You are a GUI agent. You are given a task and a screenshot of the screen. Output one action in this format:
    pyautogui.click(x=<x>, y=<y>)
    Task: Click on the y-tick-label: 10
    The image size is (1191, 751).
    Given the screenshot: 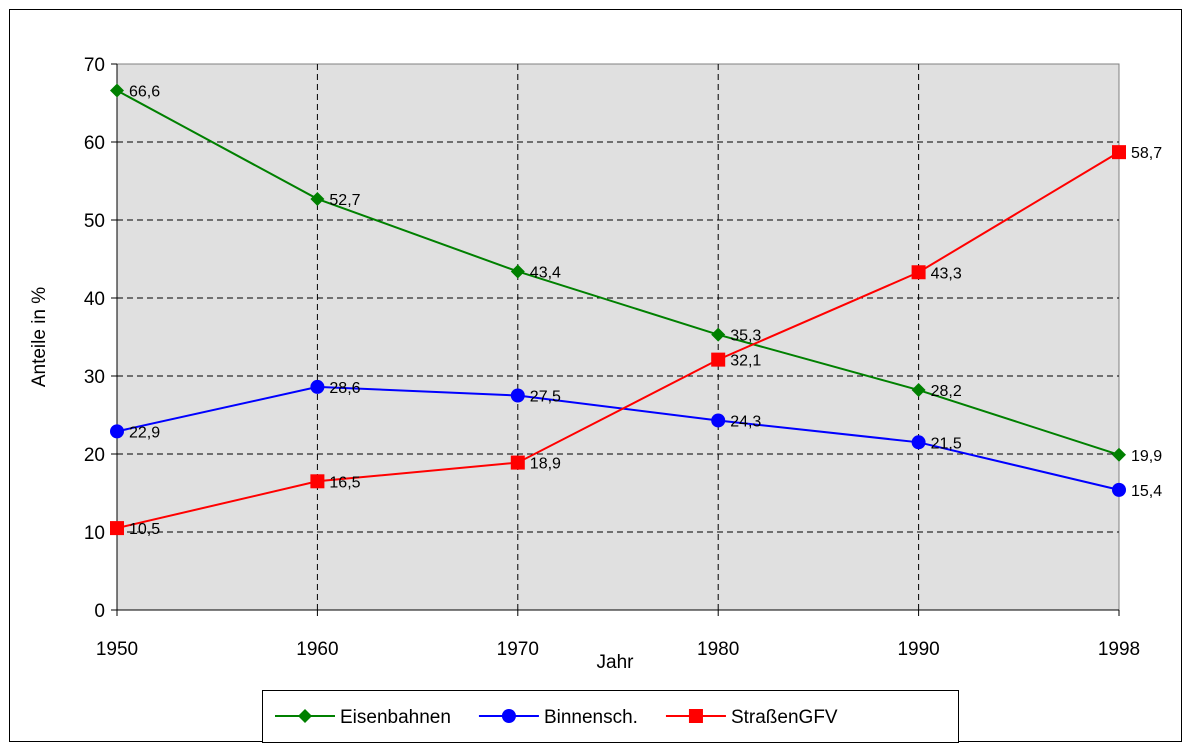 What is the action you would take?
    pyautogui.click(x=94, y=533)
    